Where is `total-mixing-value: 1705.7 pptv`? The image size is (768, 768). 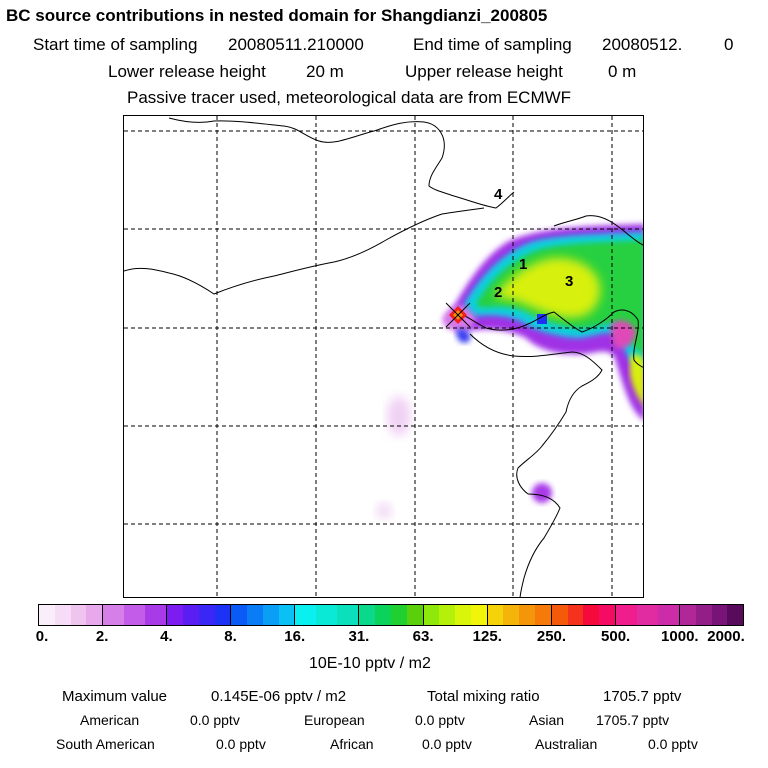
total-mixing-value: 1705.7 pptv is located at coordinates (642, 696).